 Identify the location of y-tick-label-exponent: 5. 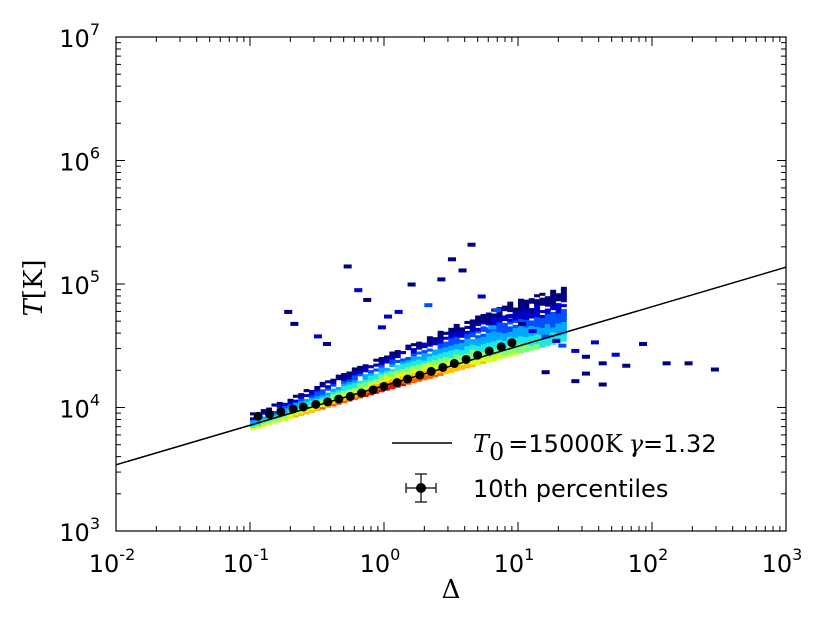
(95, 276).